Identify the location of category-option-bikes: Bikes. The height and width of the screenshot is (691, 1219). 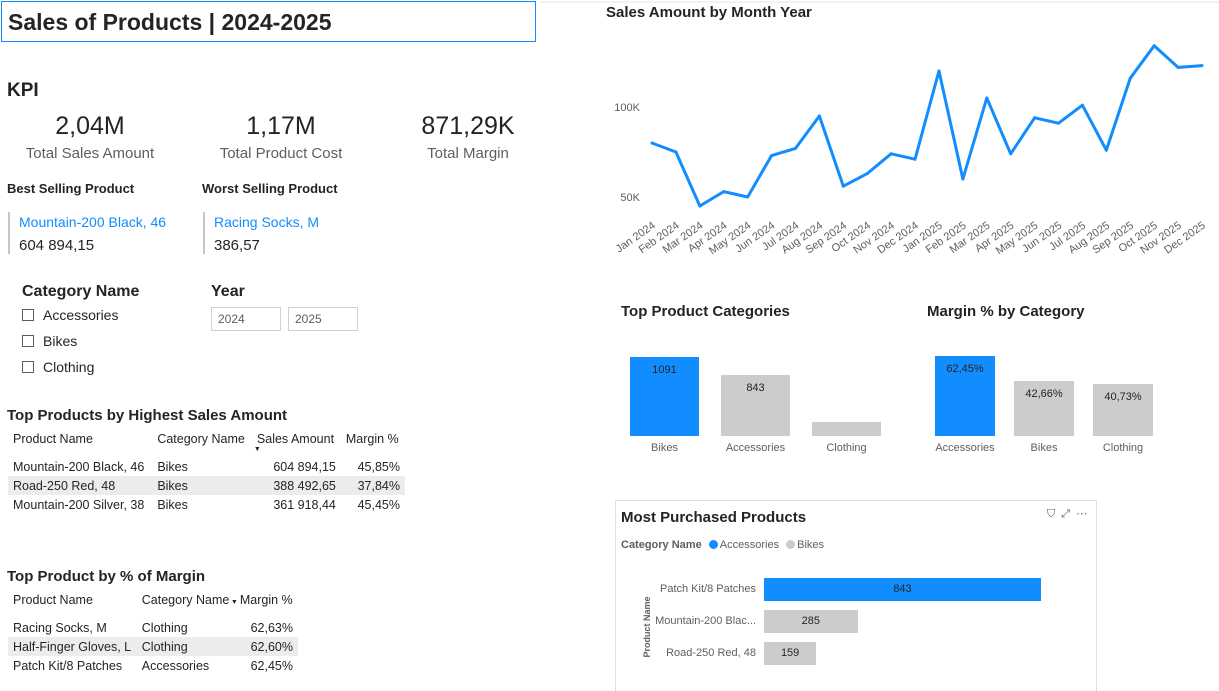
(70, 341).